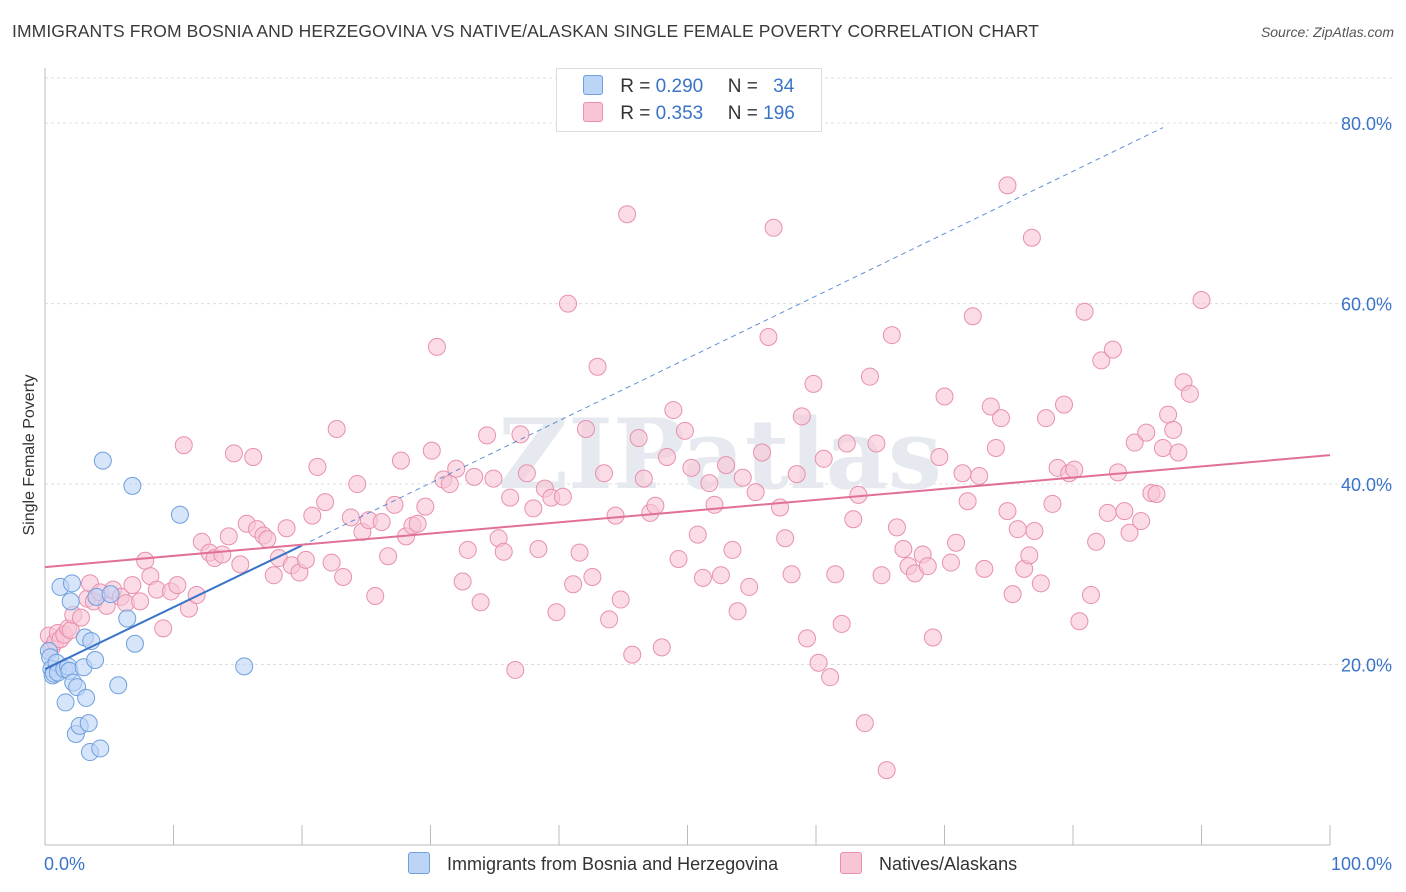 This screenshot has height=892, width=1406. What do you see at coordinates (635, 113) in the screenshot?
I see `legend-pink-r-label: R =` at bounding box center [635, 113].